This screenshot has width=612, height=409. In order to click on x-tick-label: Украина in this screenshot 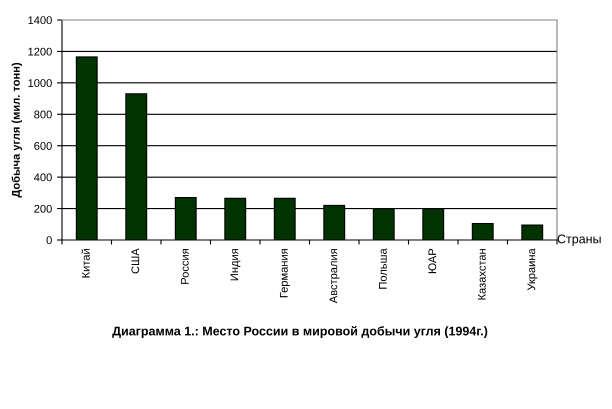, I will do `click(532, 269)`.